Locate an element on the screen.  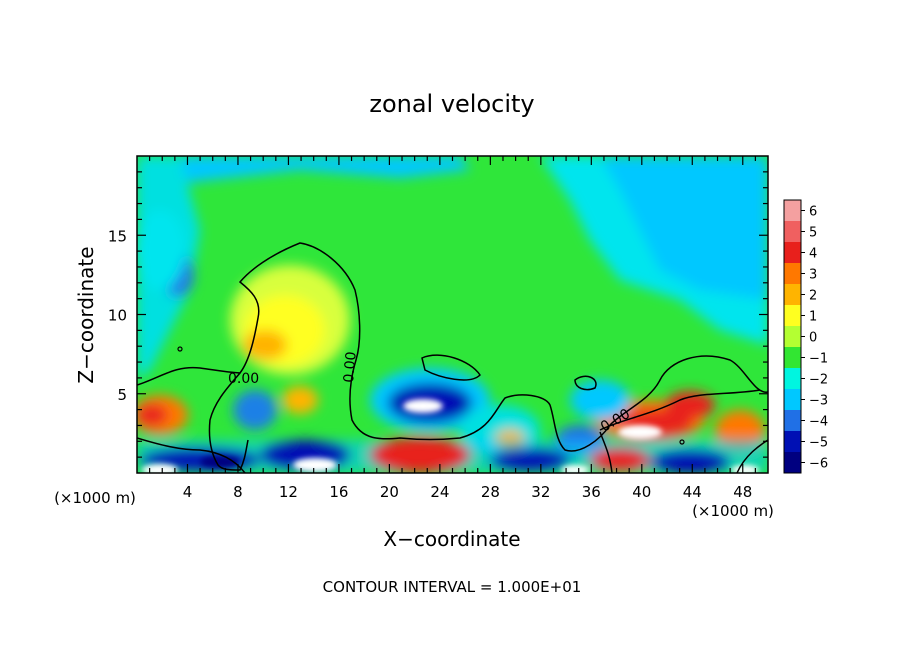
x-tick-label: 24 is located at coordinates (439, 492).